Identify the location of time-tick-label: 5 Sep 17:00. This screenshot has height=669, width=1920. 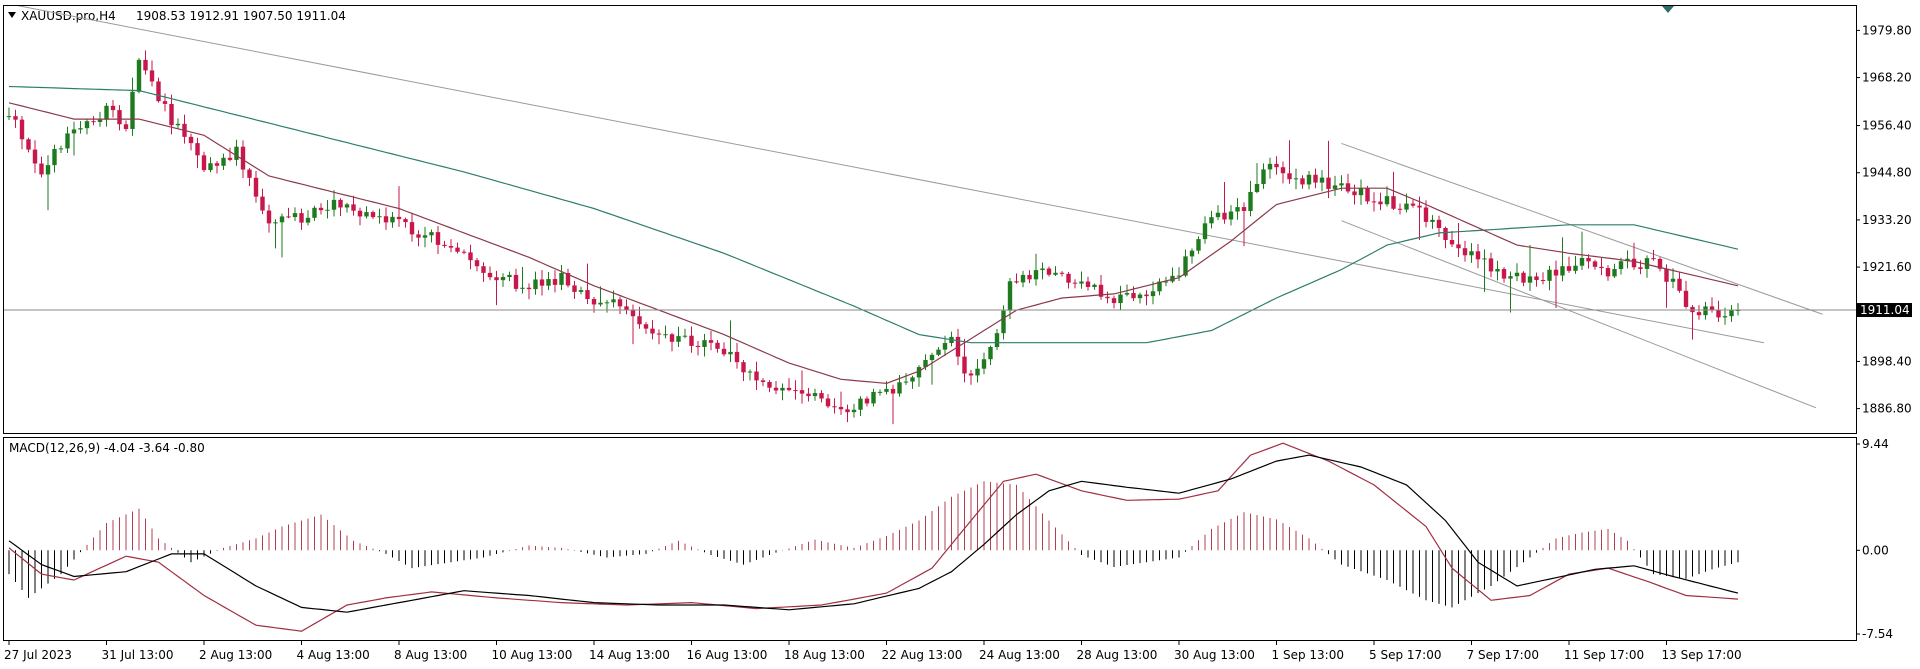
(1405, 655).